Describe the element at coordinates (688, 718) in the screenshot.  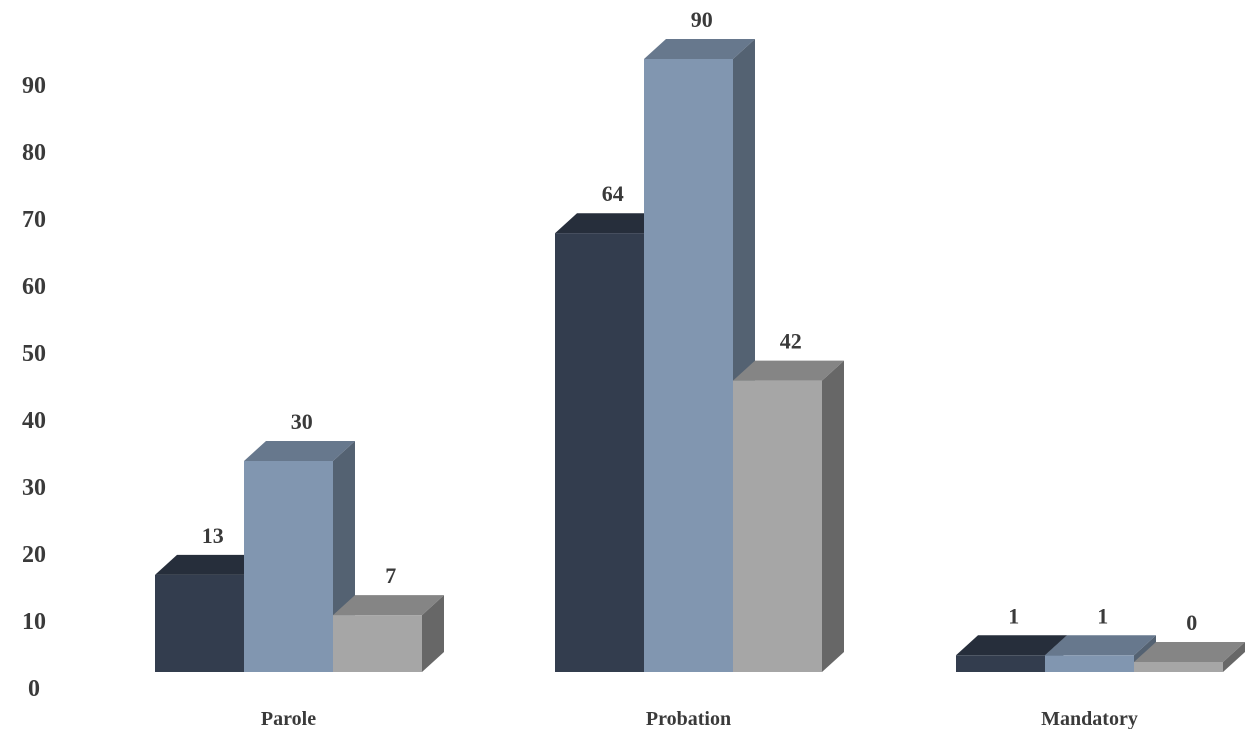
I see `x-category-label: Probation` at that location.